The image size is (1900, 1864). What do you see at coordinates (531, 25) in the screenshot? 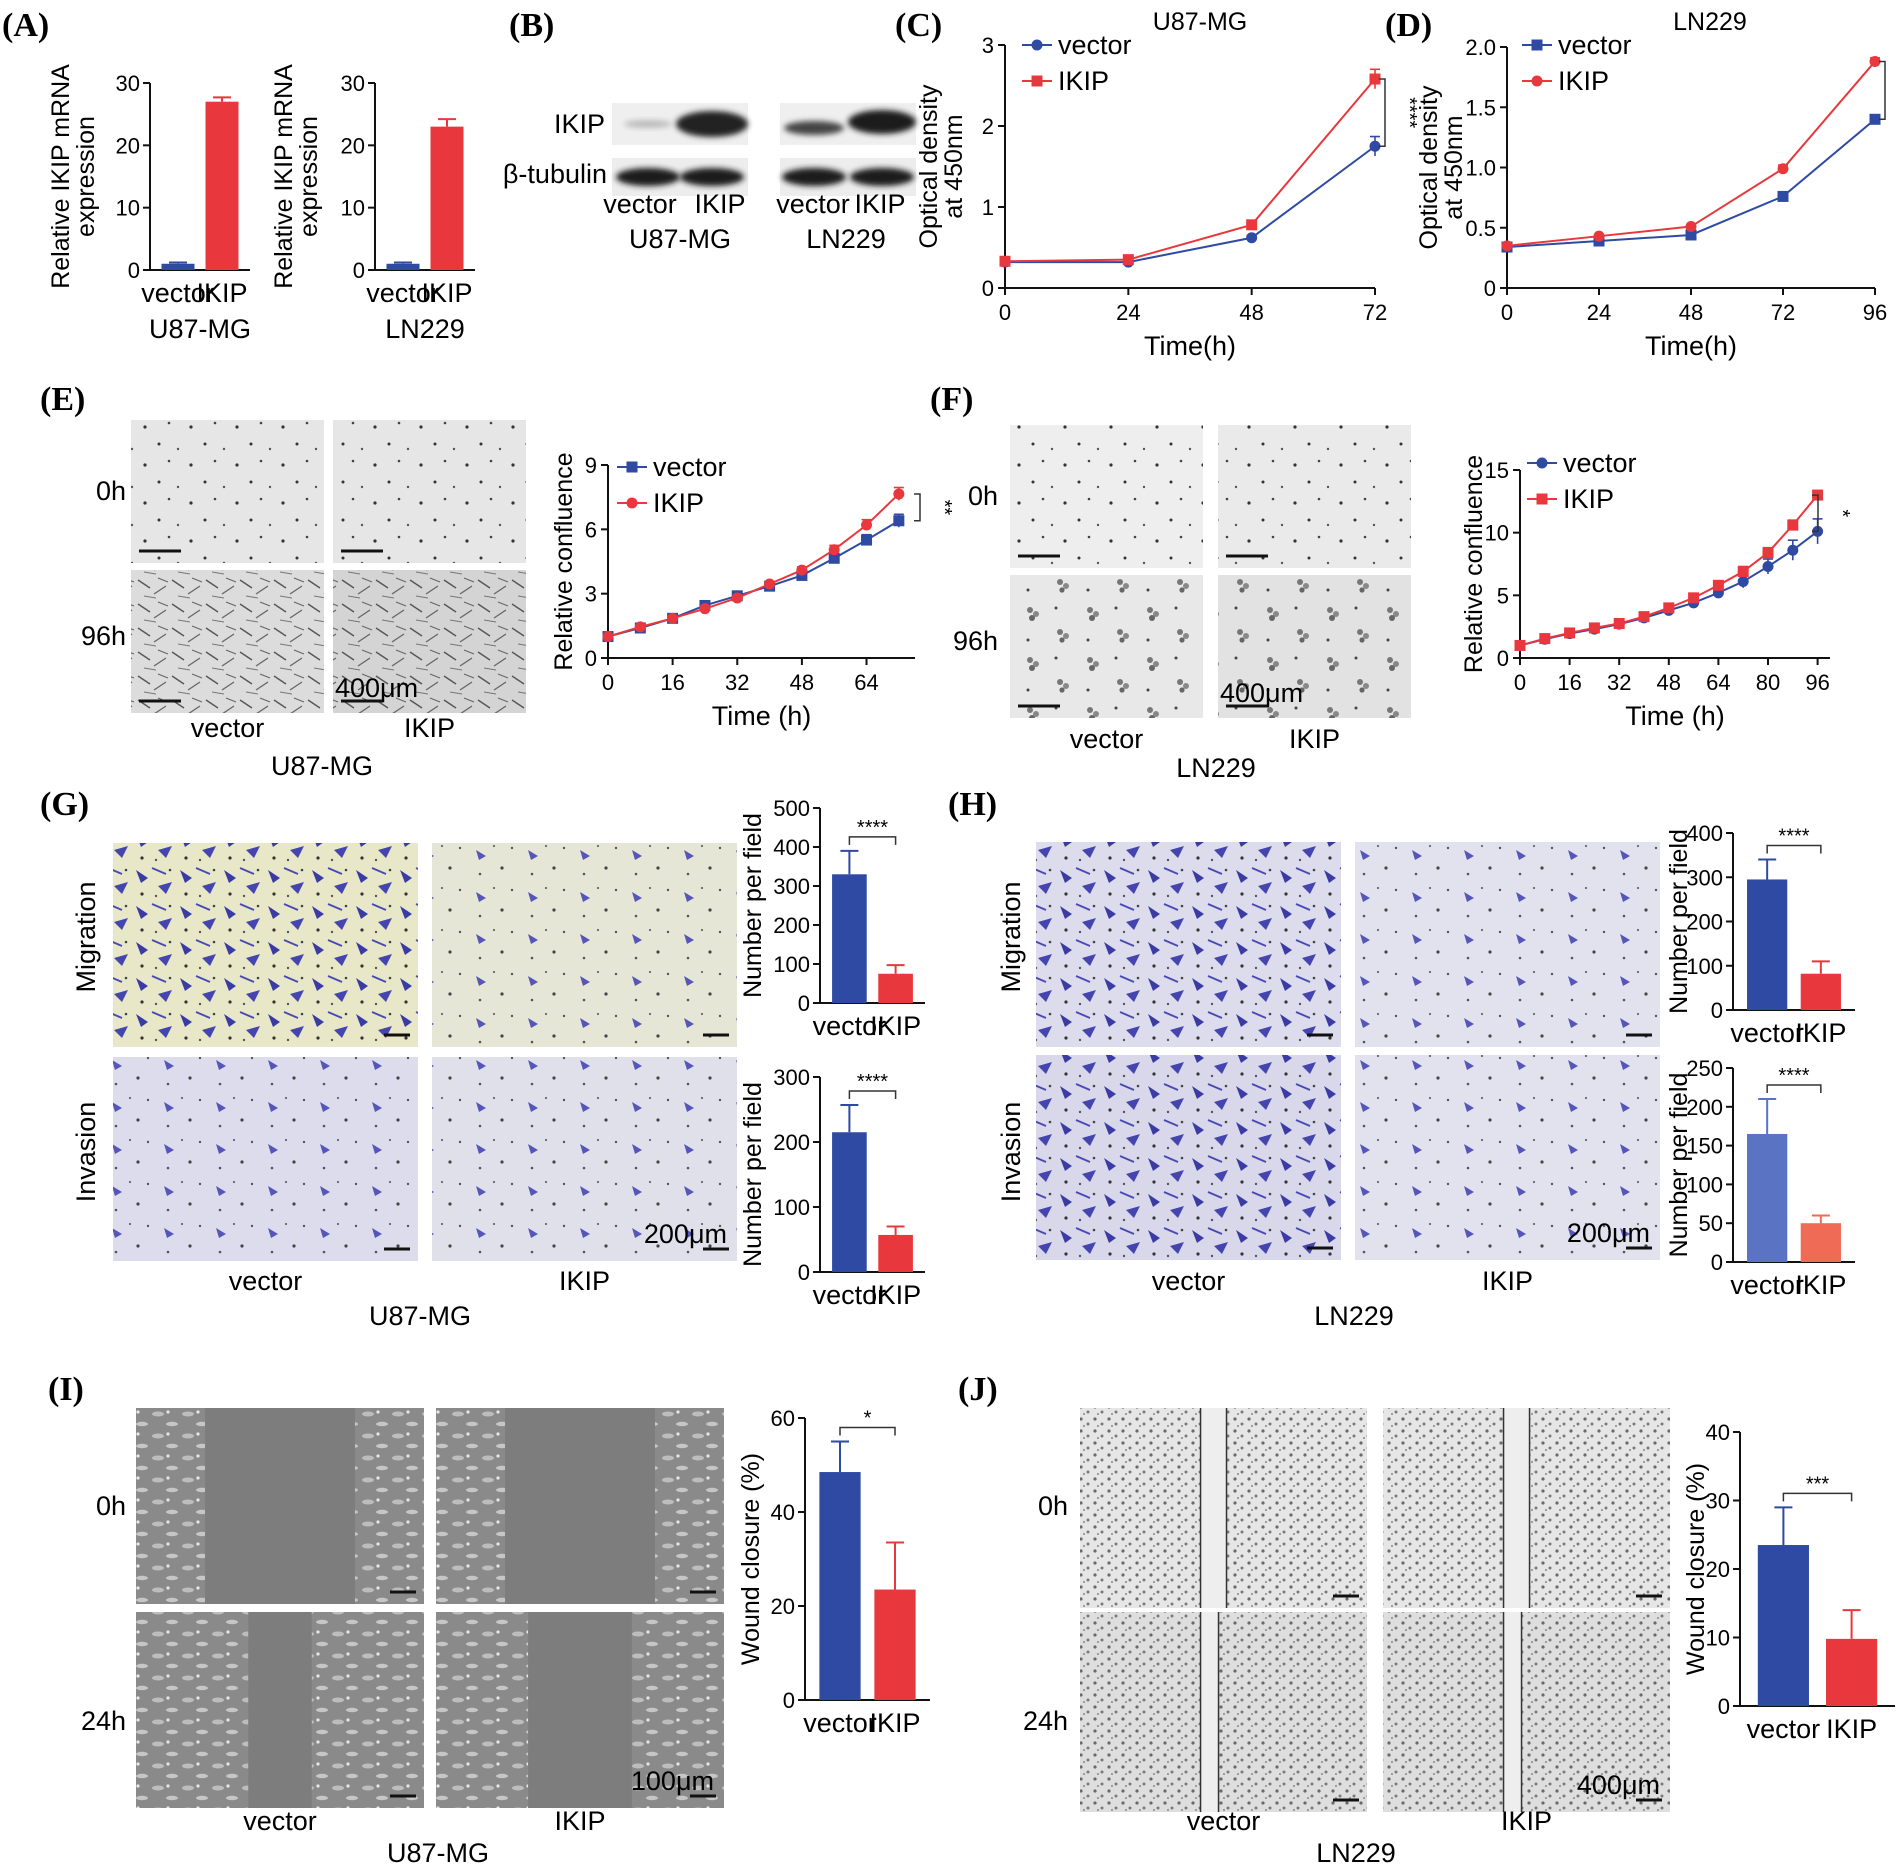
I see `panel-label-b: (B)` at bounding box center [531, 25].